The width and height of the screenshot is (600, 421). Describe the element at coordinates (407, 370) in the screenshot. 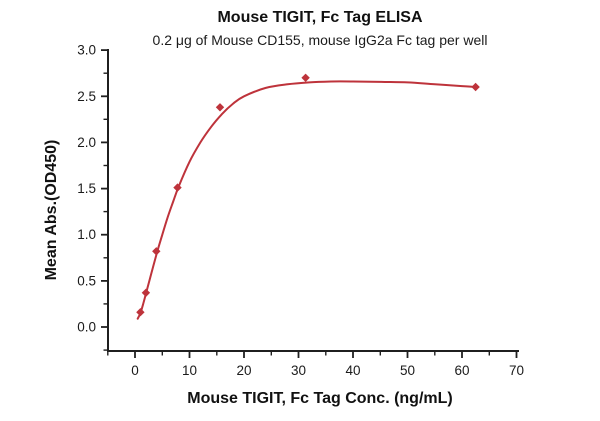

I see `x-tick-label: 50` at that location.